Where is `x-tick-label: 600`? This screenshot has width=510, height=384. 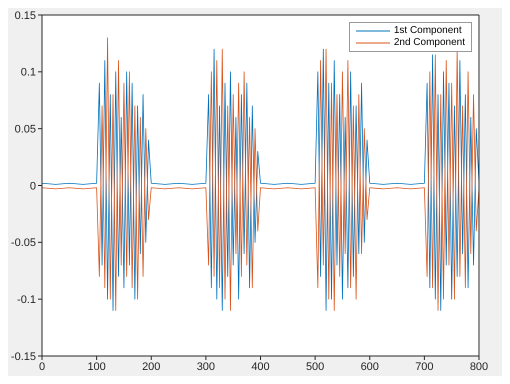 x-tick-label: 600 is located at coordinates (369, 366).